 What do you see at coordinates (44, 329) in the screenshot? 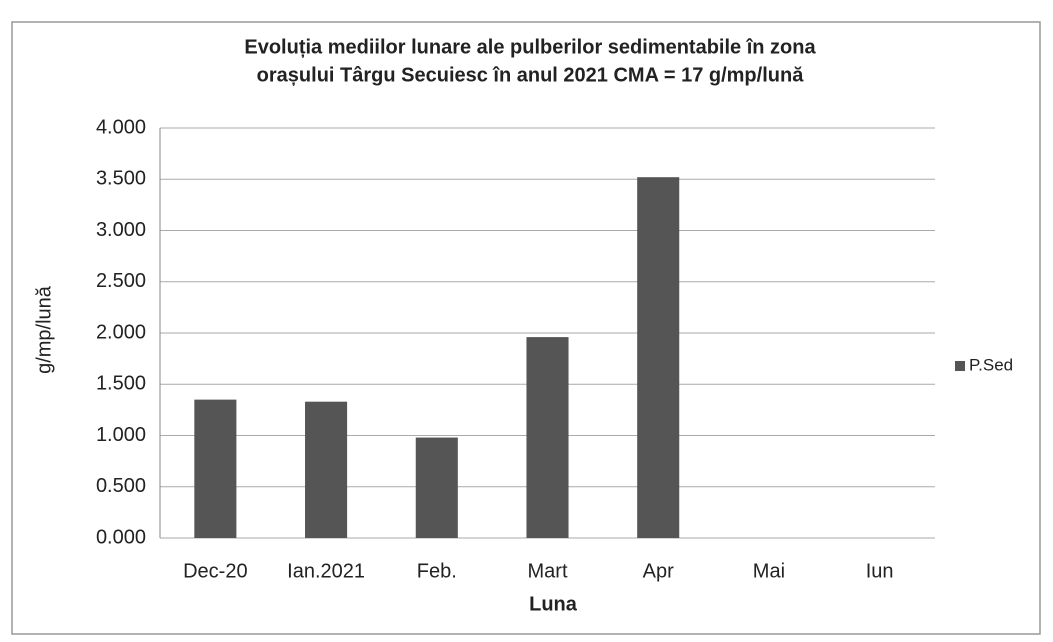
I see `y-axis-title: g/mp/lună` at bounding box center [44, 329].